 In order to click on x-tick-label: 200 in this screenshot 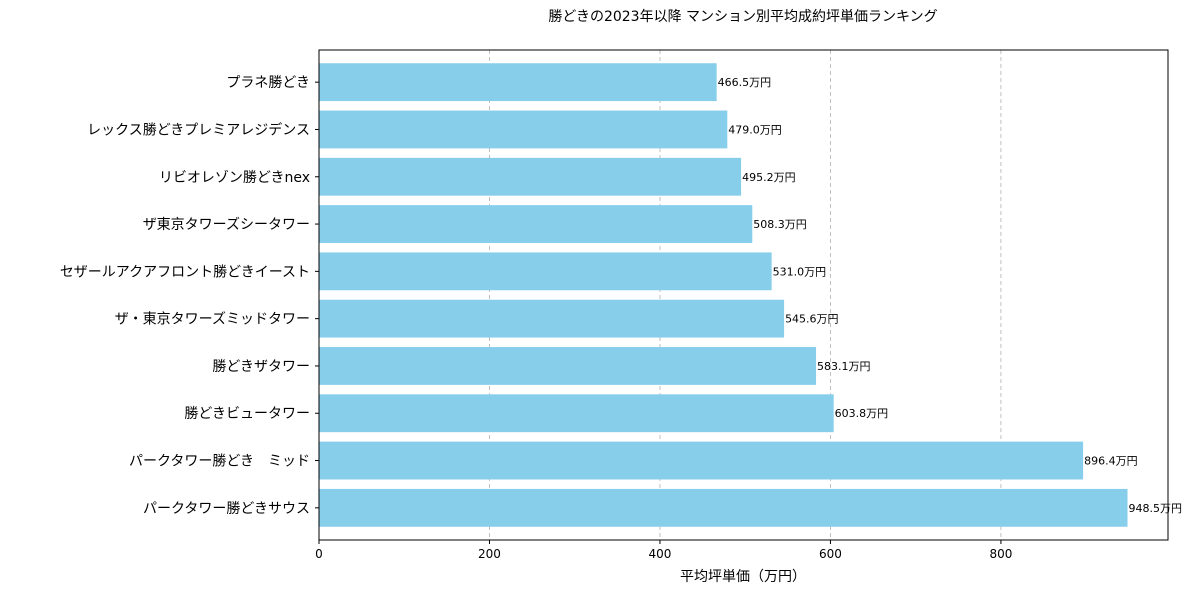, I will do `click(489, 554)`.